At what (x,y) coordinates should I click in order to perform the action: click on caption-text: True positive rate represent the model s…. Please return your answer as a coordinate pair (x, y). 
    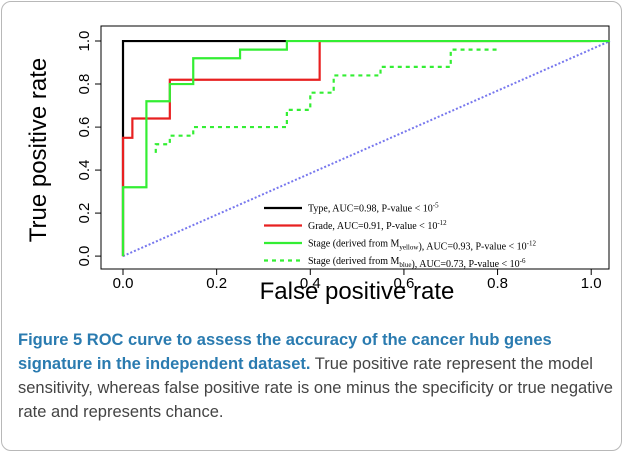
    Looking at the image, I should click on (315, 388).